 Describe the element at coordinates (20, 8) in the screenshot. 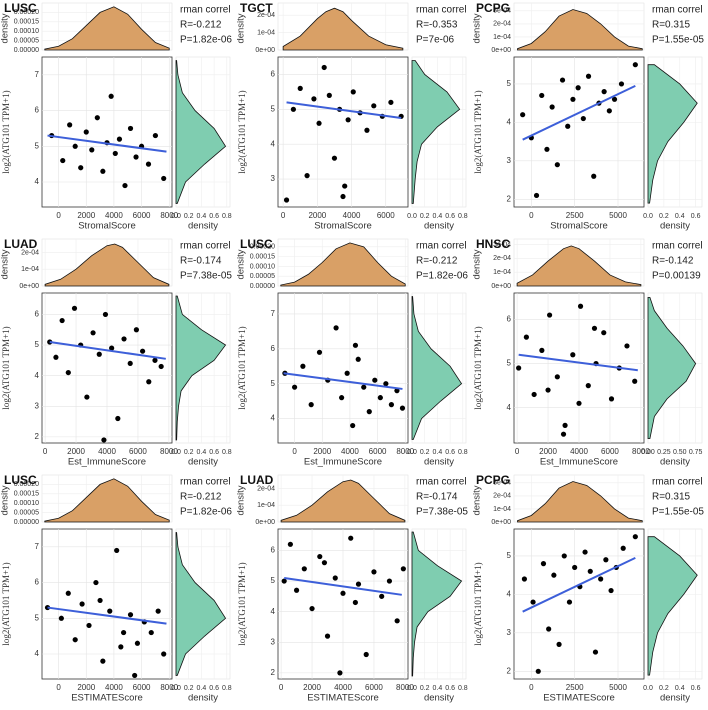

I see `panel-title: LUSC` at that location.